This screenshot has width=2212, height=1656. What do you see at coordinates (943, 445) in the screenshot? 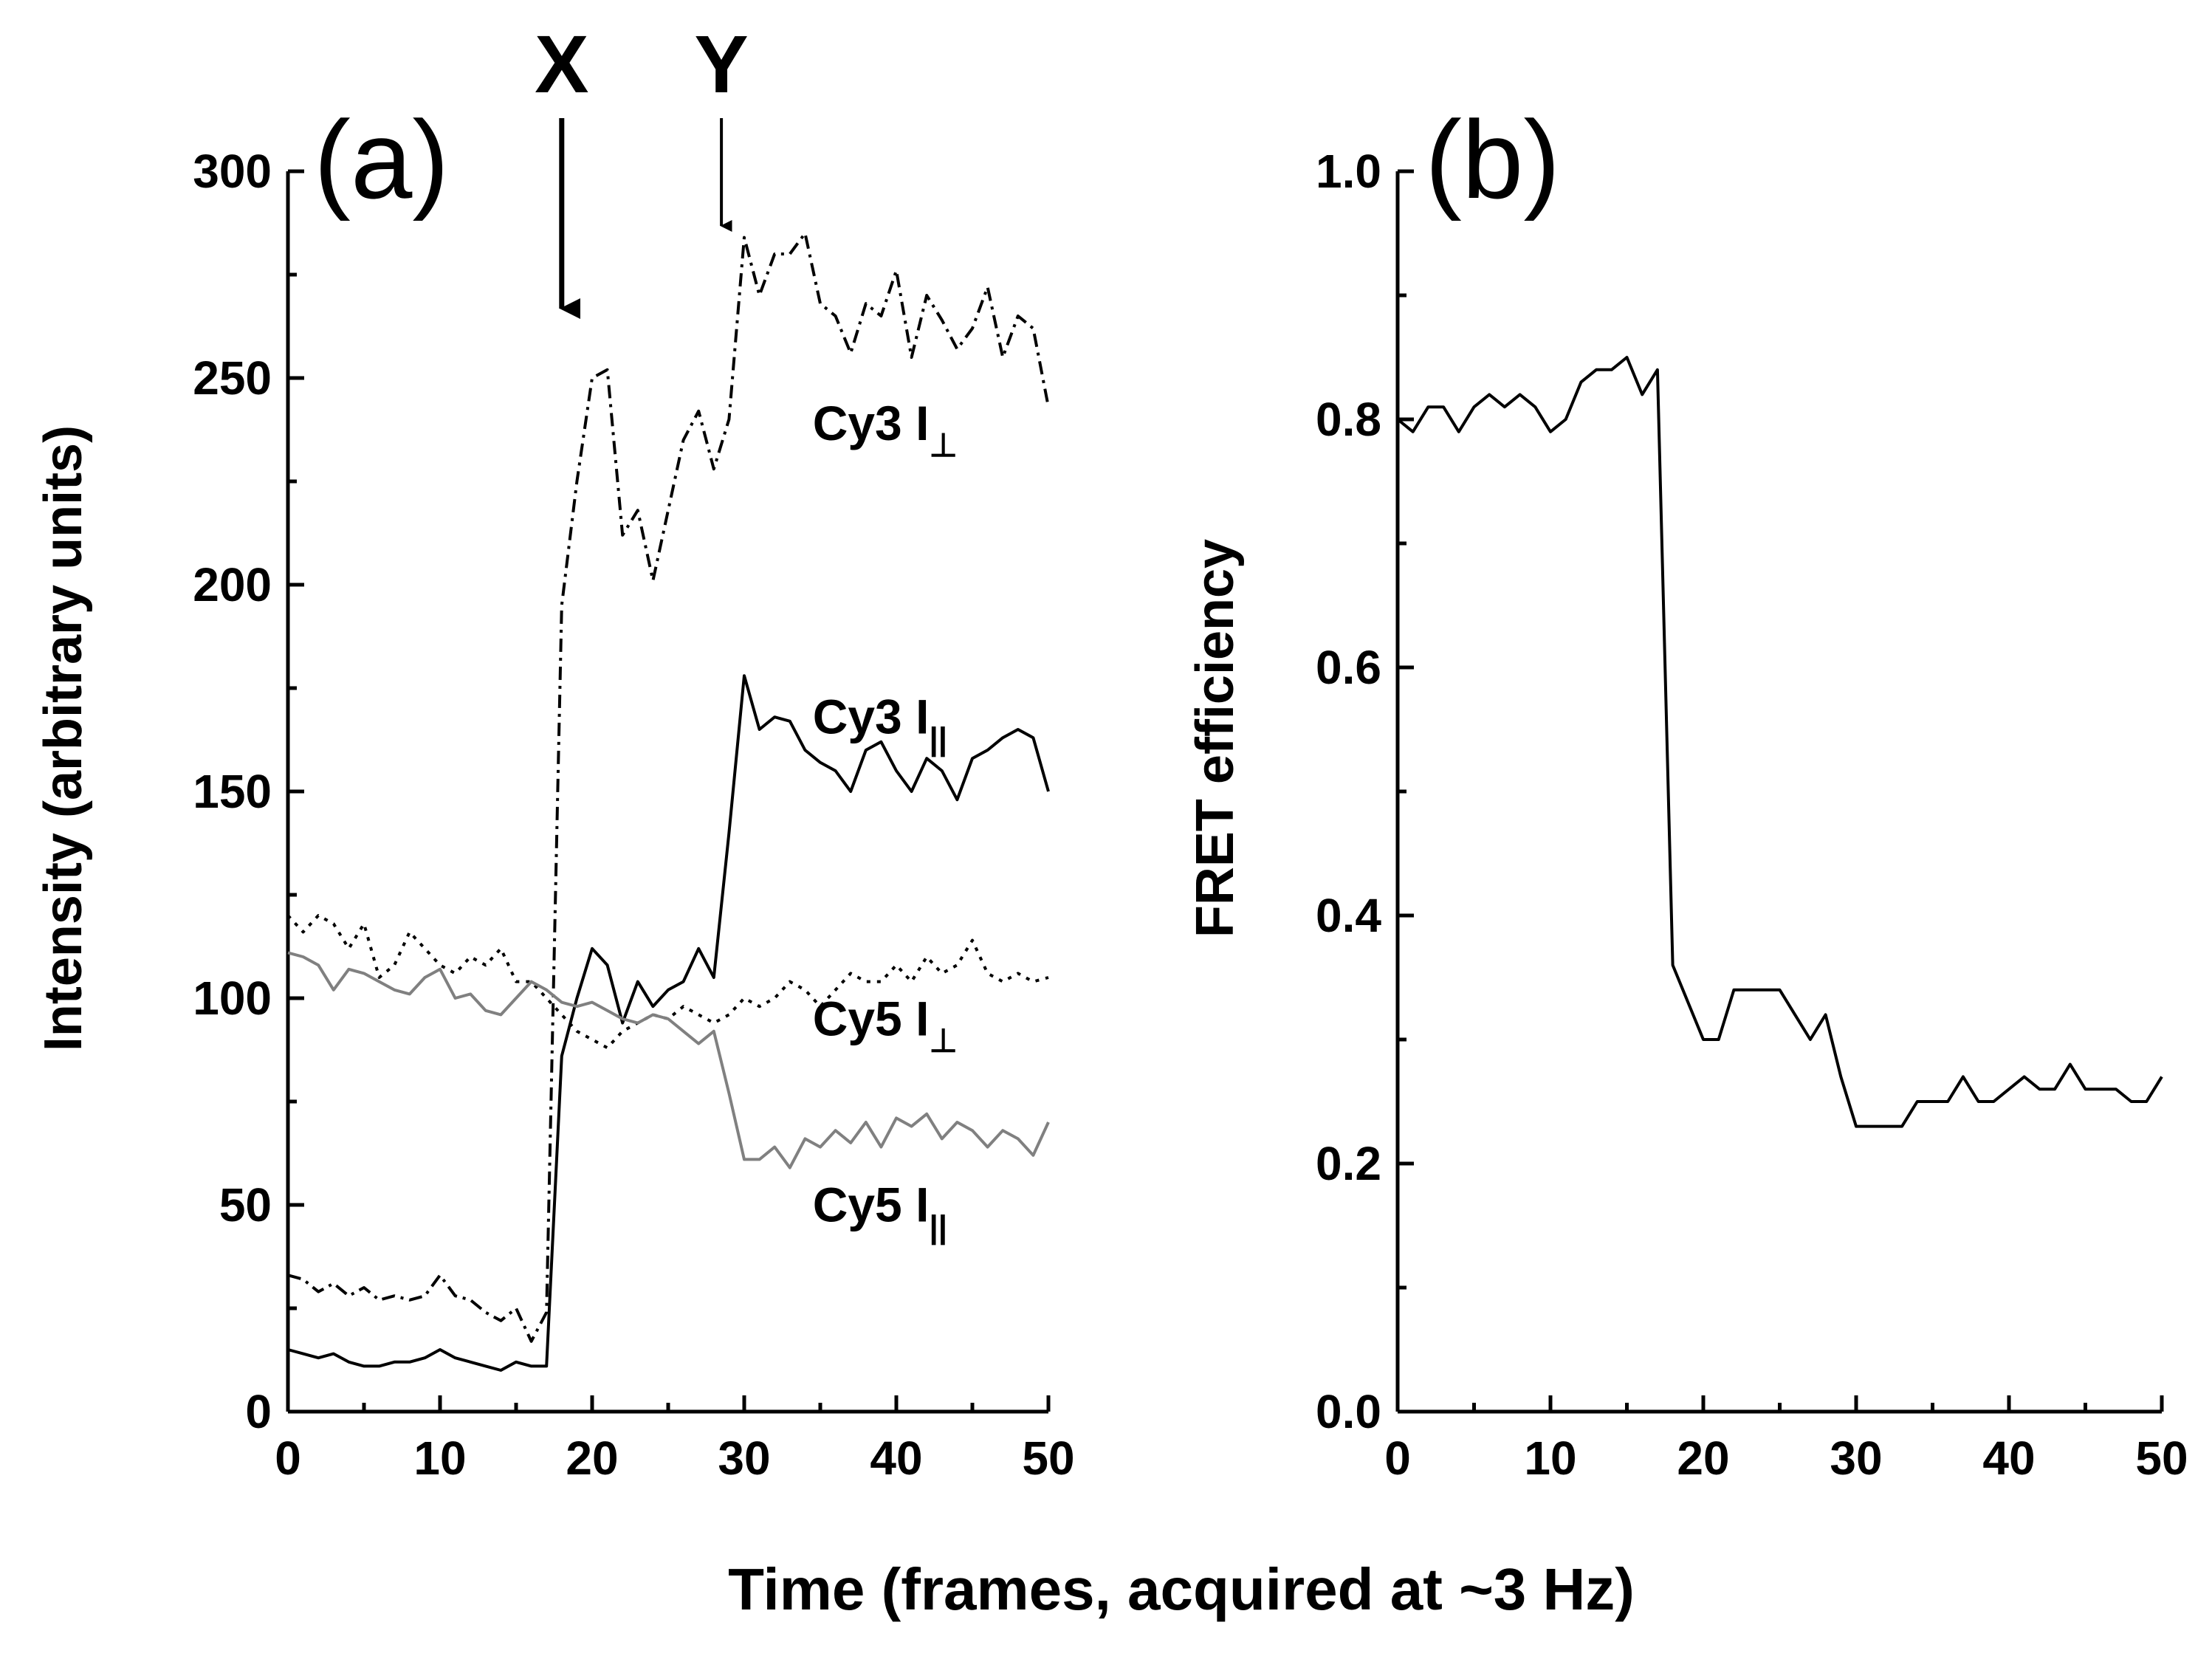
I see `series-label-subscript-0: ⊥` at bounding box center [943, 445].